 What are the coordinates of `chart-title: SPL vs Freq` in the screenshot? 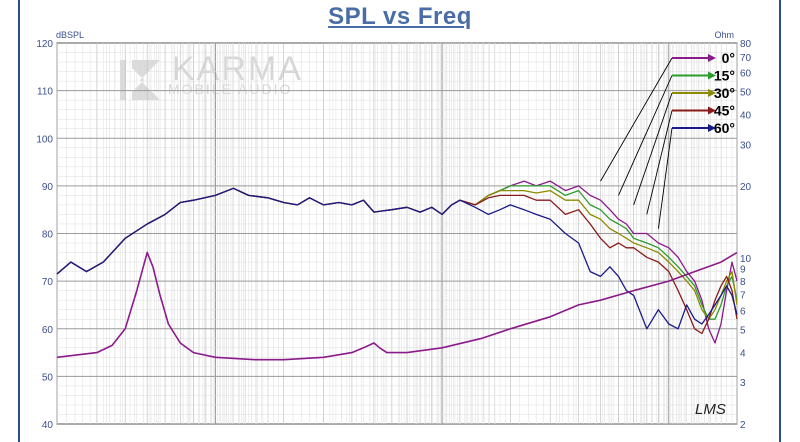 It's located at (400, 16).